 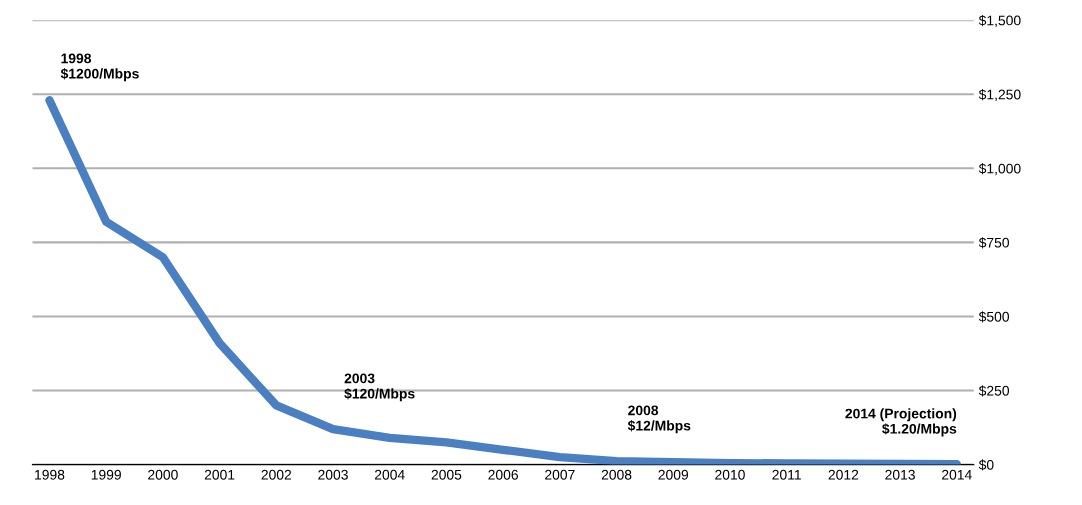 What do you see at coordinates (219, 474) in the screenshot?
I see `x-tick-label: 2001` at bounding box center [219, 474].